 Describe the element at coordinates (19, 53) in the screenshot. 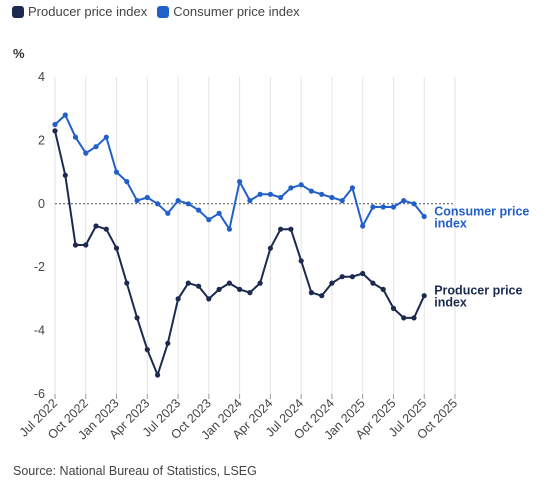

I see `y-unit-label: %` at that location.